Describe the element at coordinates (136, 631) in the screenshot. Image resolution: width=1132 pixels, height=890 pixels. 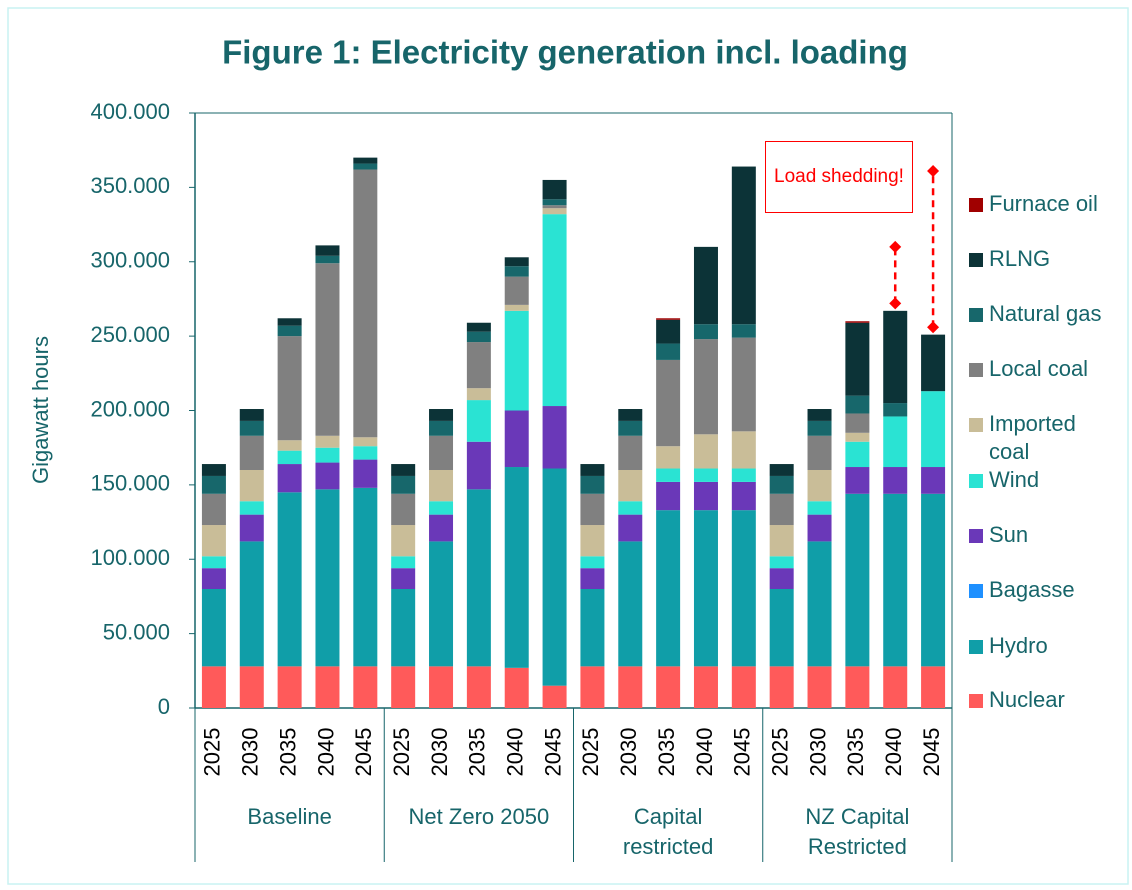
I see `y-tick-label: 50.000` at that location.